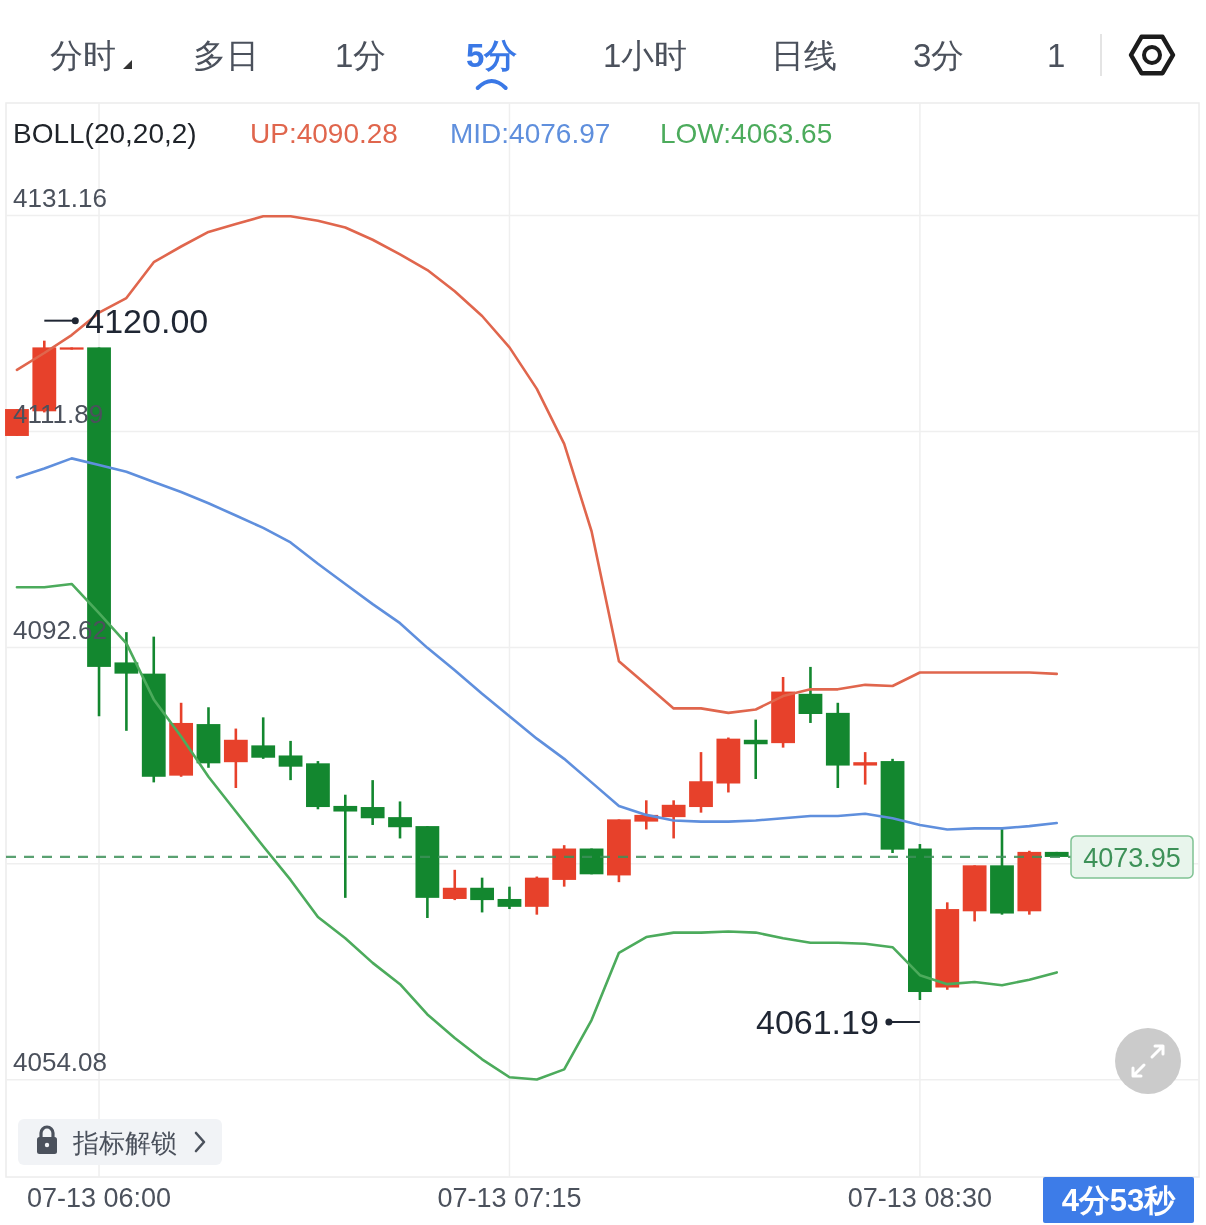  I want to click on x-tick-label: 07-13 08:30, so click(919, 1198).